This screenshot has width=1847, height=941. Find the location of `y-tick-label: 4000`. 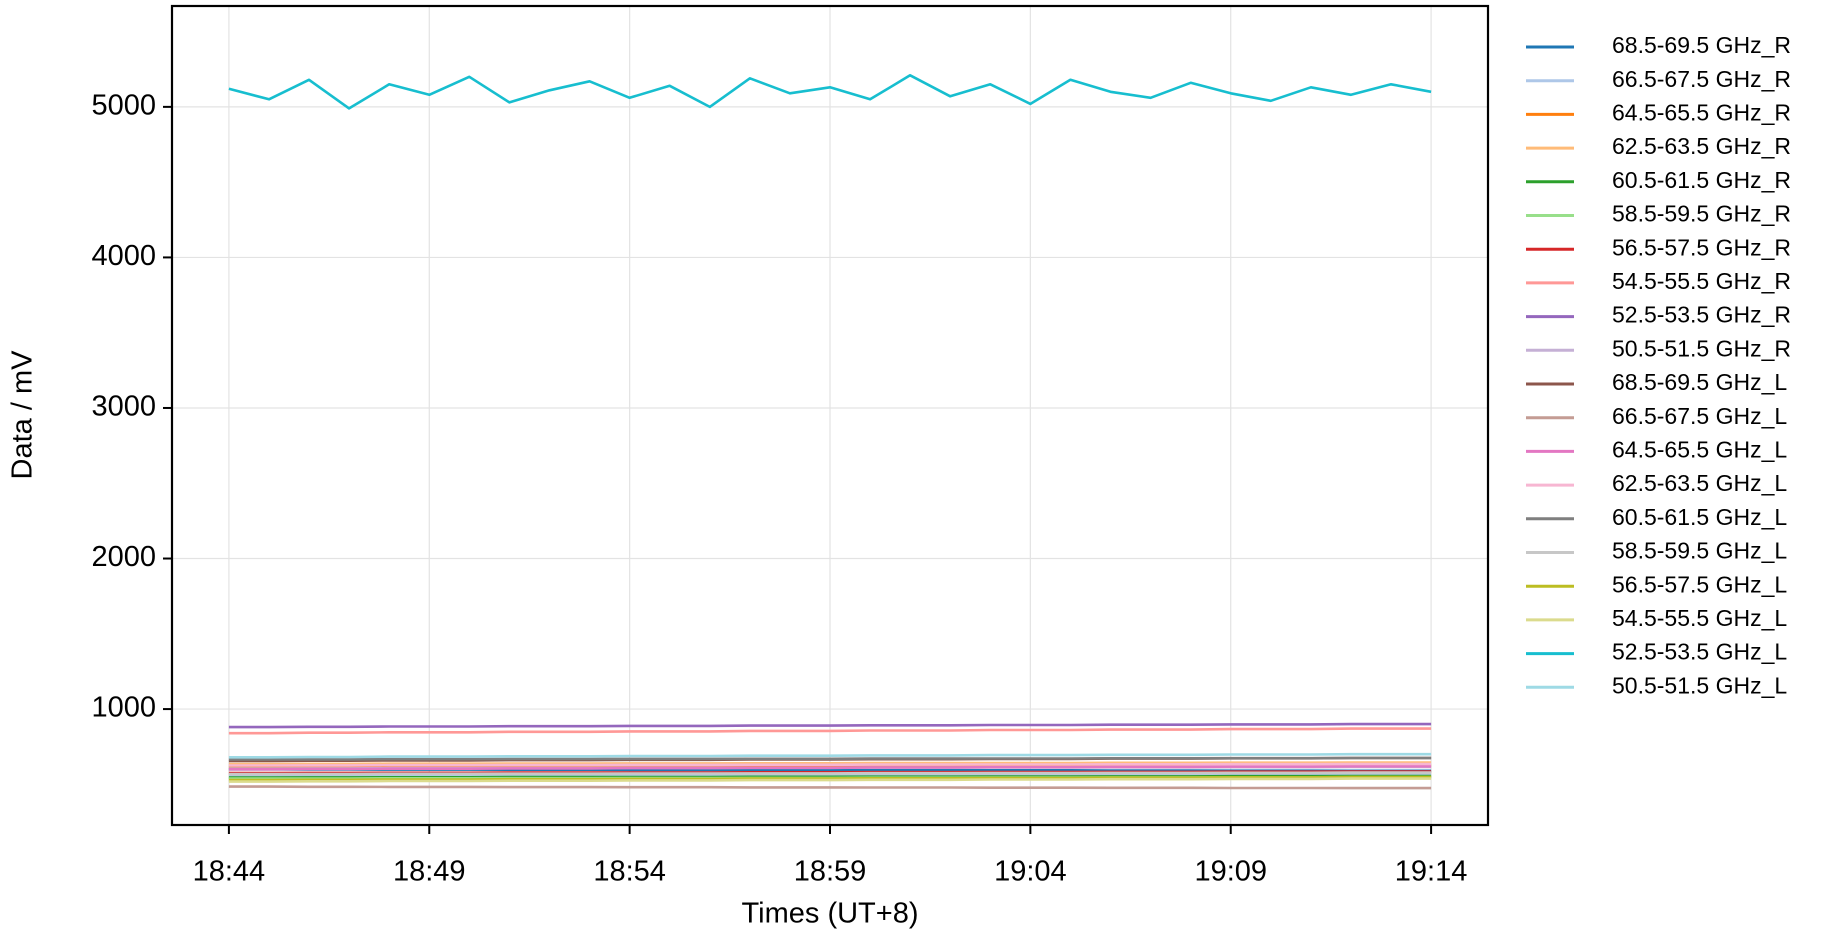

y-tick-label: 4000 is located at coordinates (123, 256).